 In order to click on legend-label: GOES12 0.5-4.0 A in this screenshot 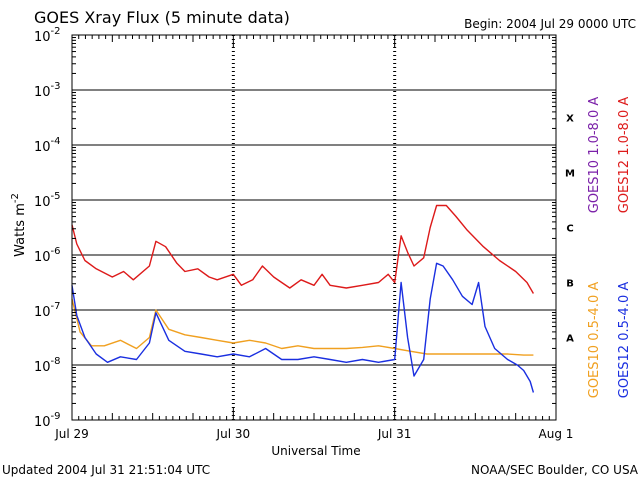, I will do `click(624, 340)`.